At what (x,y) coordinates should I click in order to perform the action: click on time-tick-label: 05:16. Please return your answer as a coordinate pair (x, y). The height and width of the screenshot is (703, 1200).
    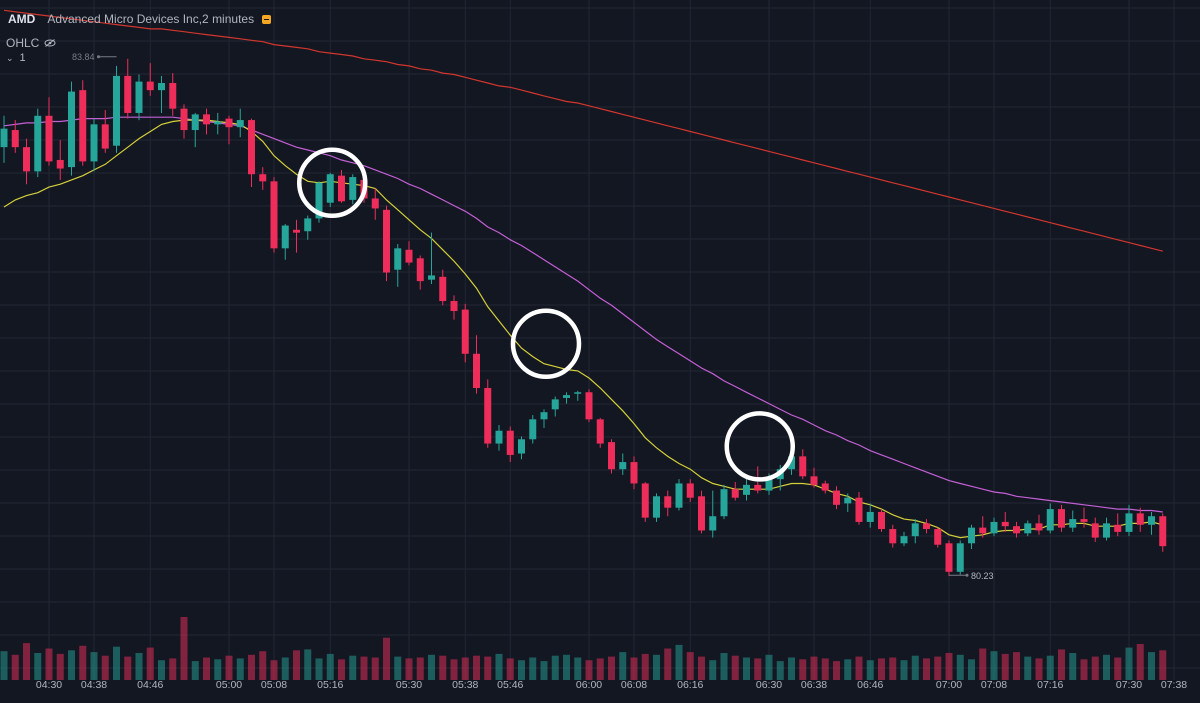
    Looking at the image, I should click on (330, 685).